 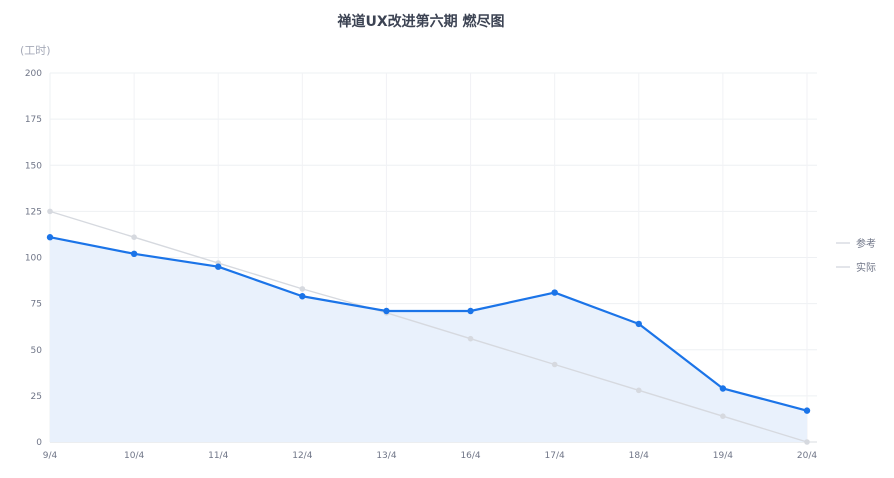 I want to click on y-tick-label: 100, so click(x=33, y=259).